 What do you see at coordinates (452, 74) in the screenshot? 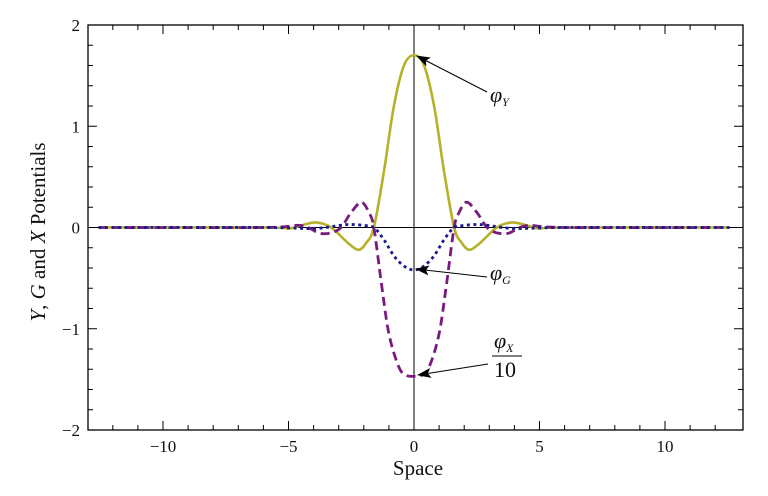
I see `arrow-phi-y` at bounding box center [452, 74].